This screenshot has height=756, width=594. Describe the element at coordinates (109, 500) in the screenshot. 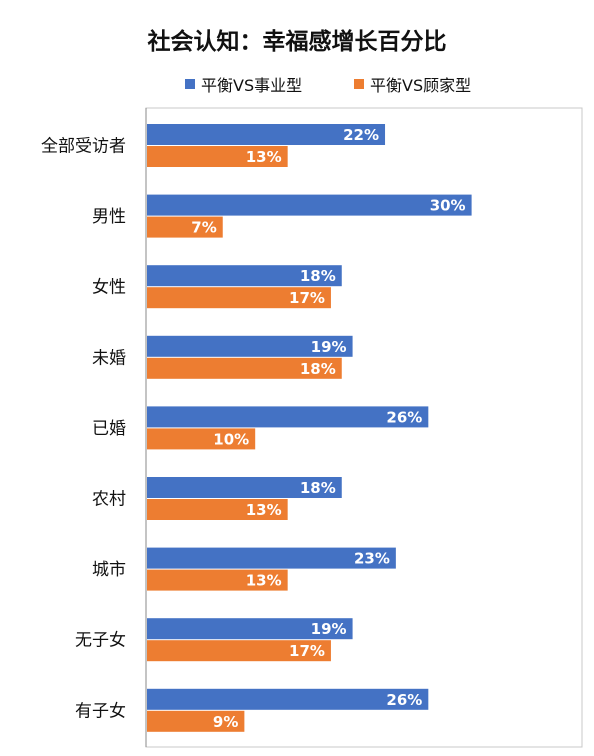

I see `category-label-农村: 农村` at that location.